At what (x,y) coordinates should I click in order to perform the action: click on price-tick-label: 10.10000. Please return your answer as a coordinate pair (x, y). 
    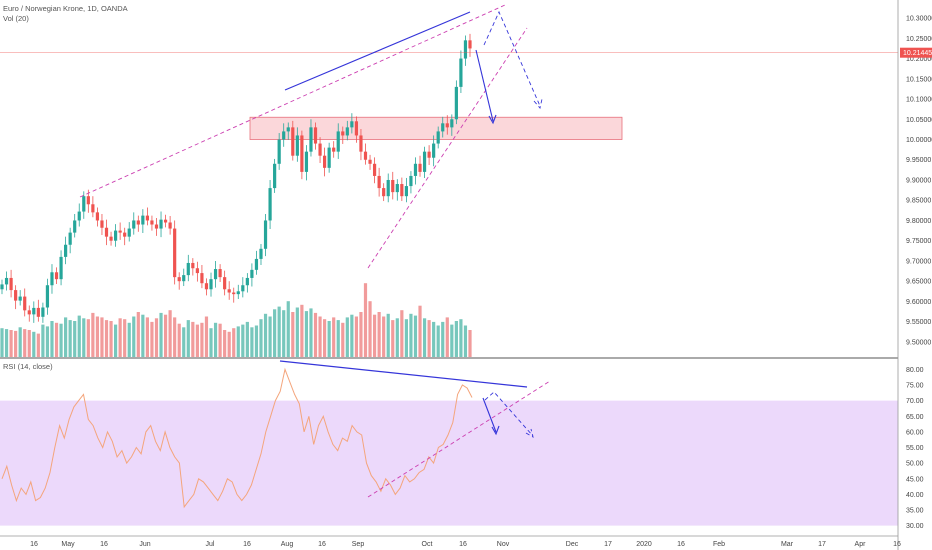
    Looking at the image, I should click on (919, 100).